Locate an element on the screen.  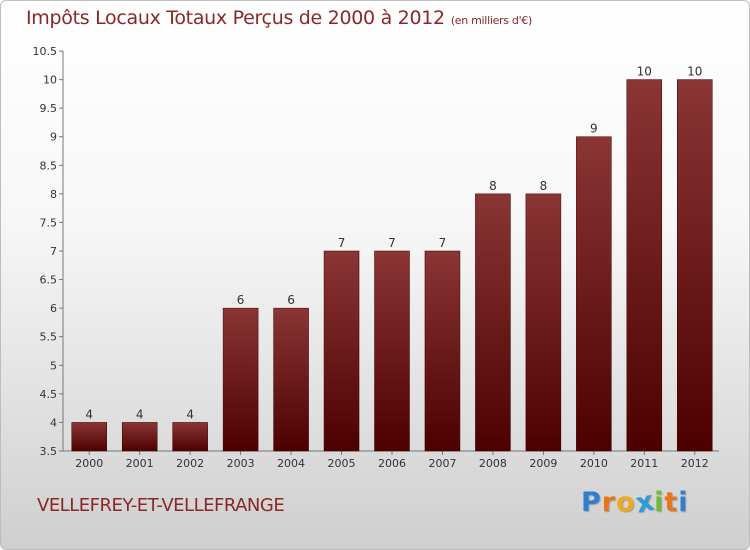
x-tick-label: 2000 is located at coordinates (89, 463).